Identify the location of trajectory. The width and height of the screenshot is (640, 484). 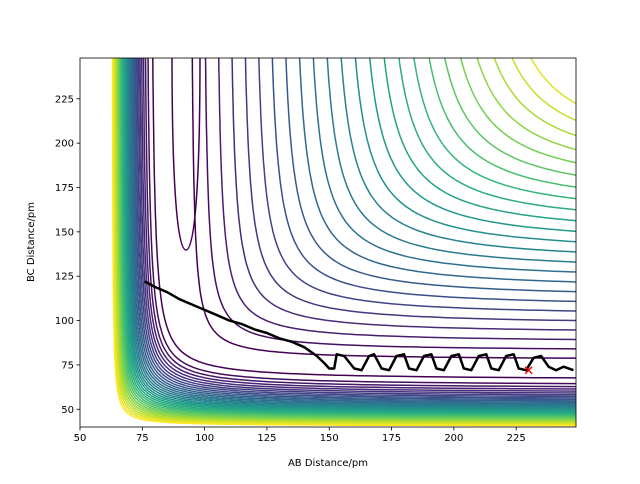
(359, 326).